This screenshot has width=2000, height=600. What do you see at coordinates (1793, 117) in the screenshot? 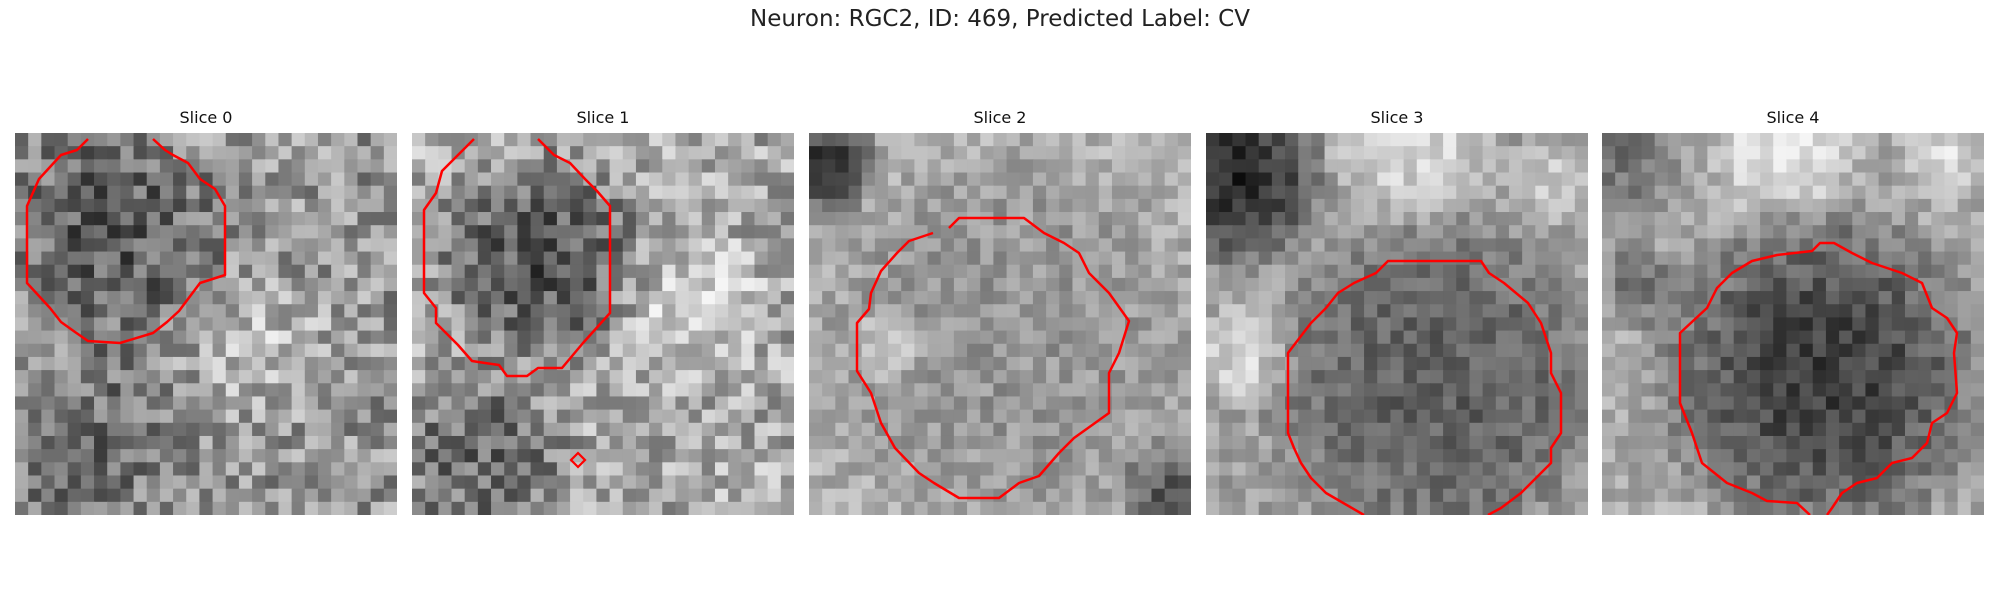
I see `slice-title-4: Slice 4` at bounding box center [1793, 117].